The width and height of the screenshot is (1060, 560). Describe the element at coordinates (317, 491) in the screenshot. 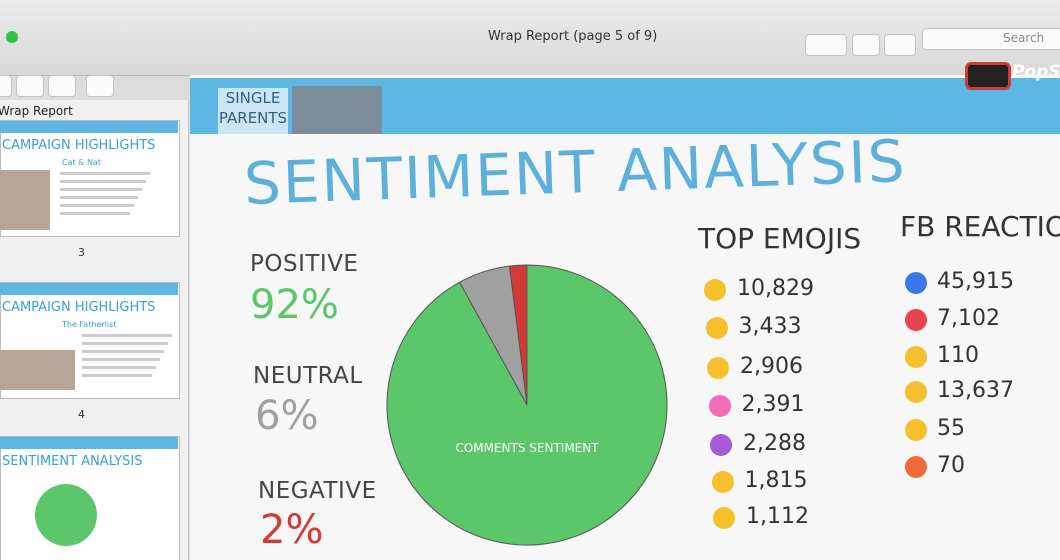

I see `sentiment-label: NEGATIVE` at that location.